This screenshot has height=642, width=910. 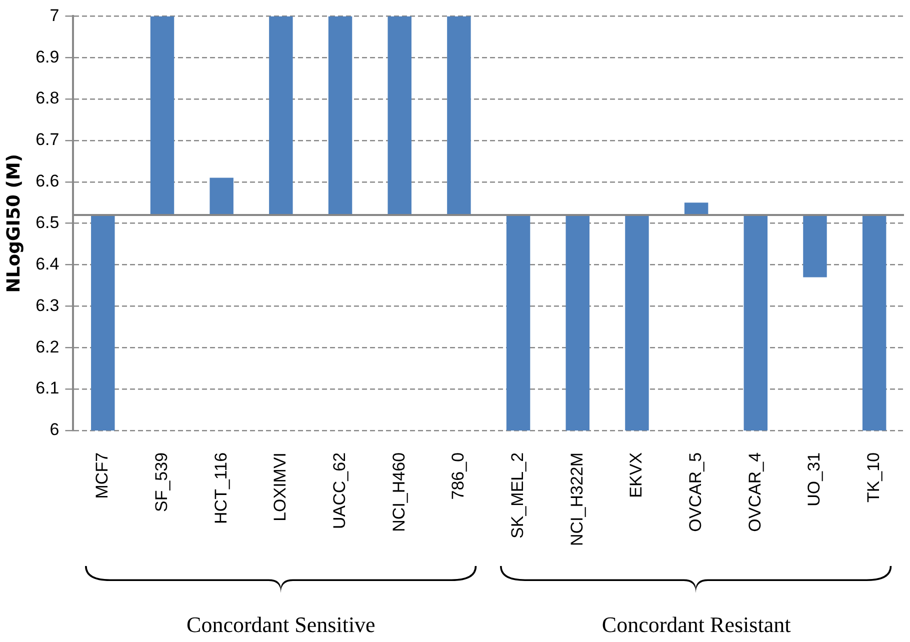 What do you see at coordinates (576, 499) in the screenshot?
I see `x-tick-label: NCI_H322M` at bounding box center [576, 499].